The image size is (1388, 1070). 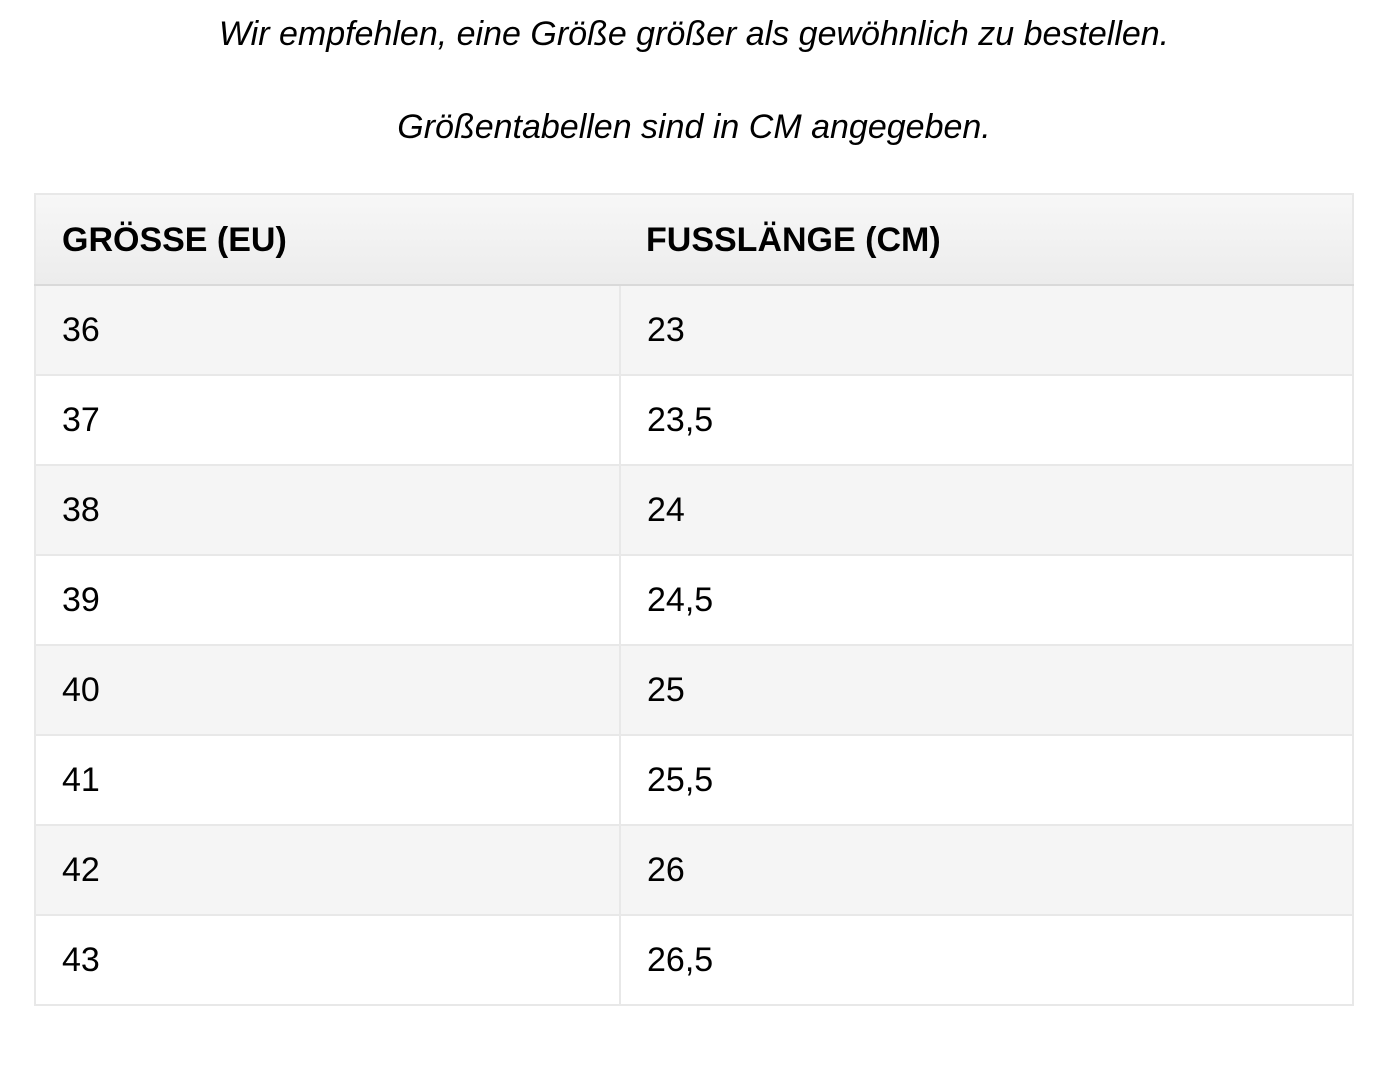 I want to click on table-row: 42 26, so click(x=694, y=869).